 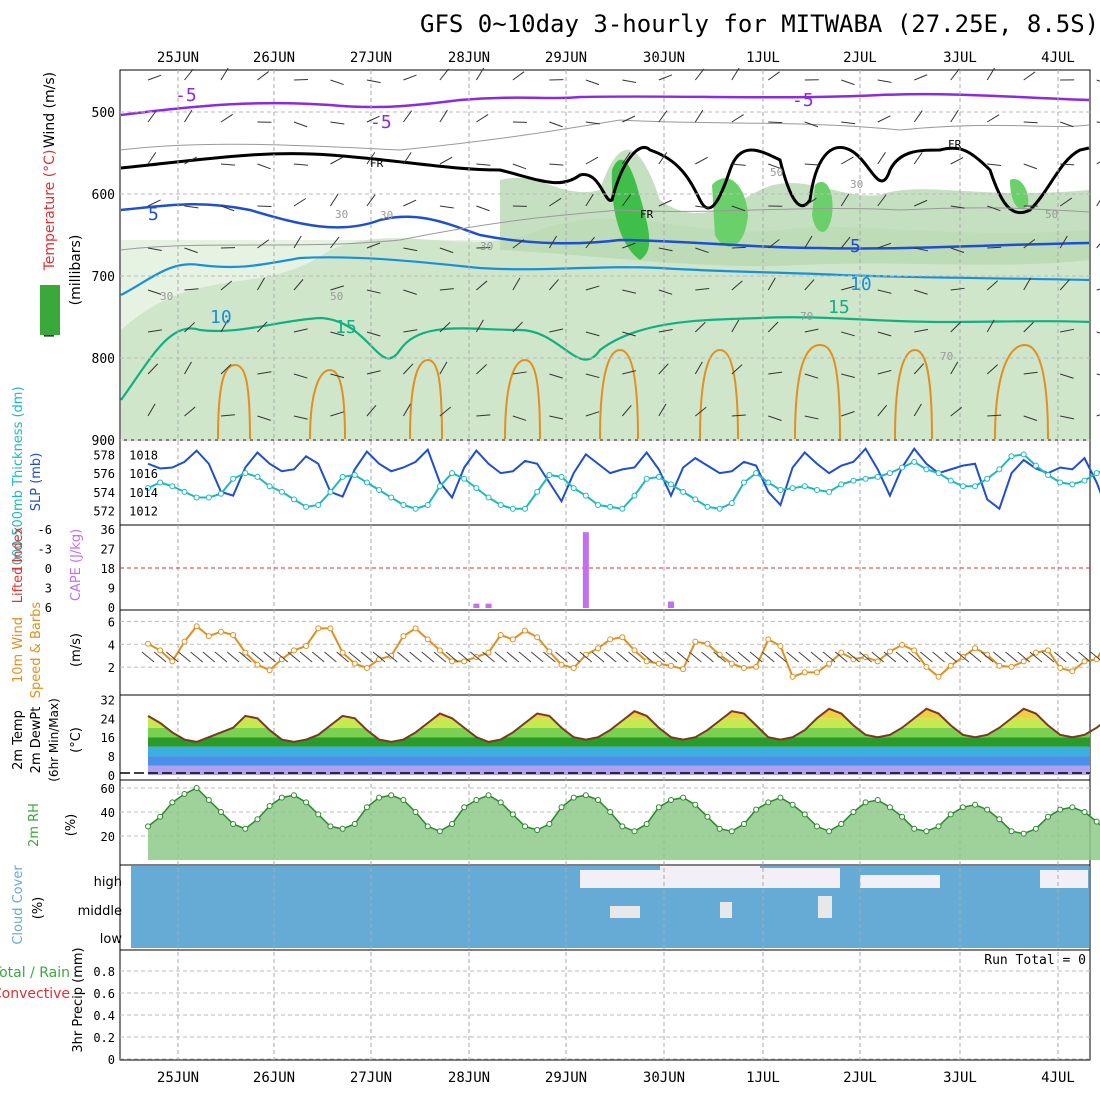 What do you see at coordinates (623, 651) in the screenshot?
I see `wind10m-line` at bounding box center [623, 651].